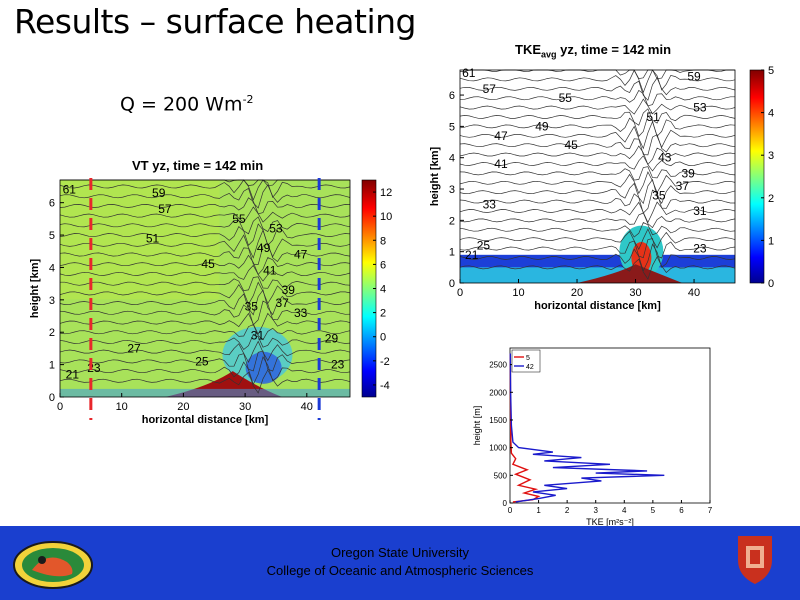 The width and height of the screenshot is (800, 600). I want to click on y-tick-label: 6, so click(452, 96).